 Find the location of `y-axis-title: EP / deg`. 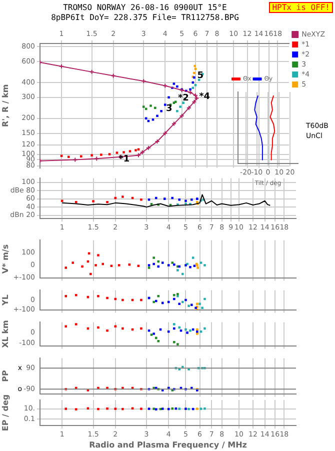

y-axis-title: EP / deg is located at coordinates (5, 413).